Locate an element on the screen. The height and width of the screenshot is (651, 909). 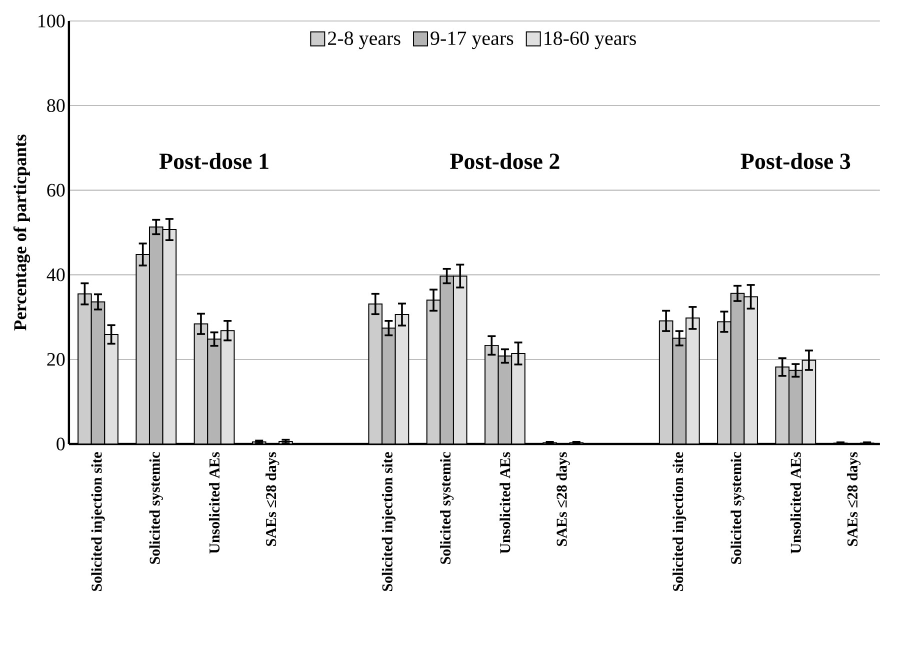
y-tick-label: 80 is located at coordinates (56, 105).